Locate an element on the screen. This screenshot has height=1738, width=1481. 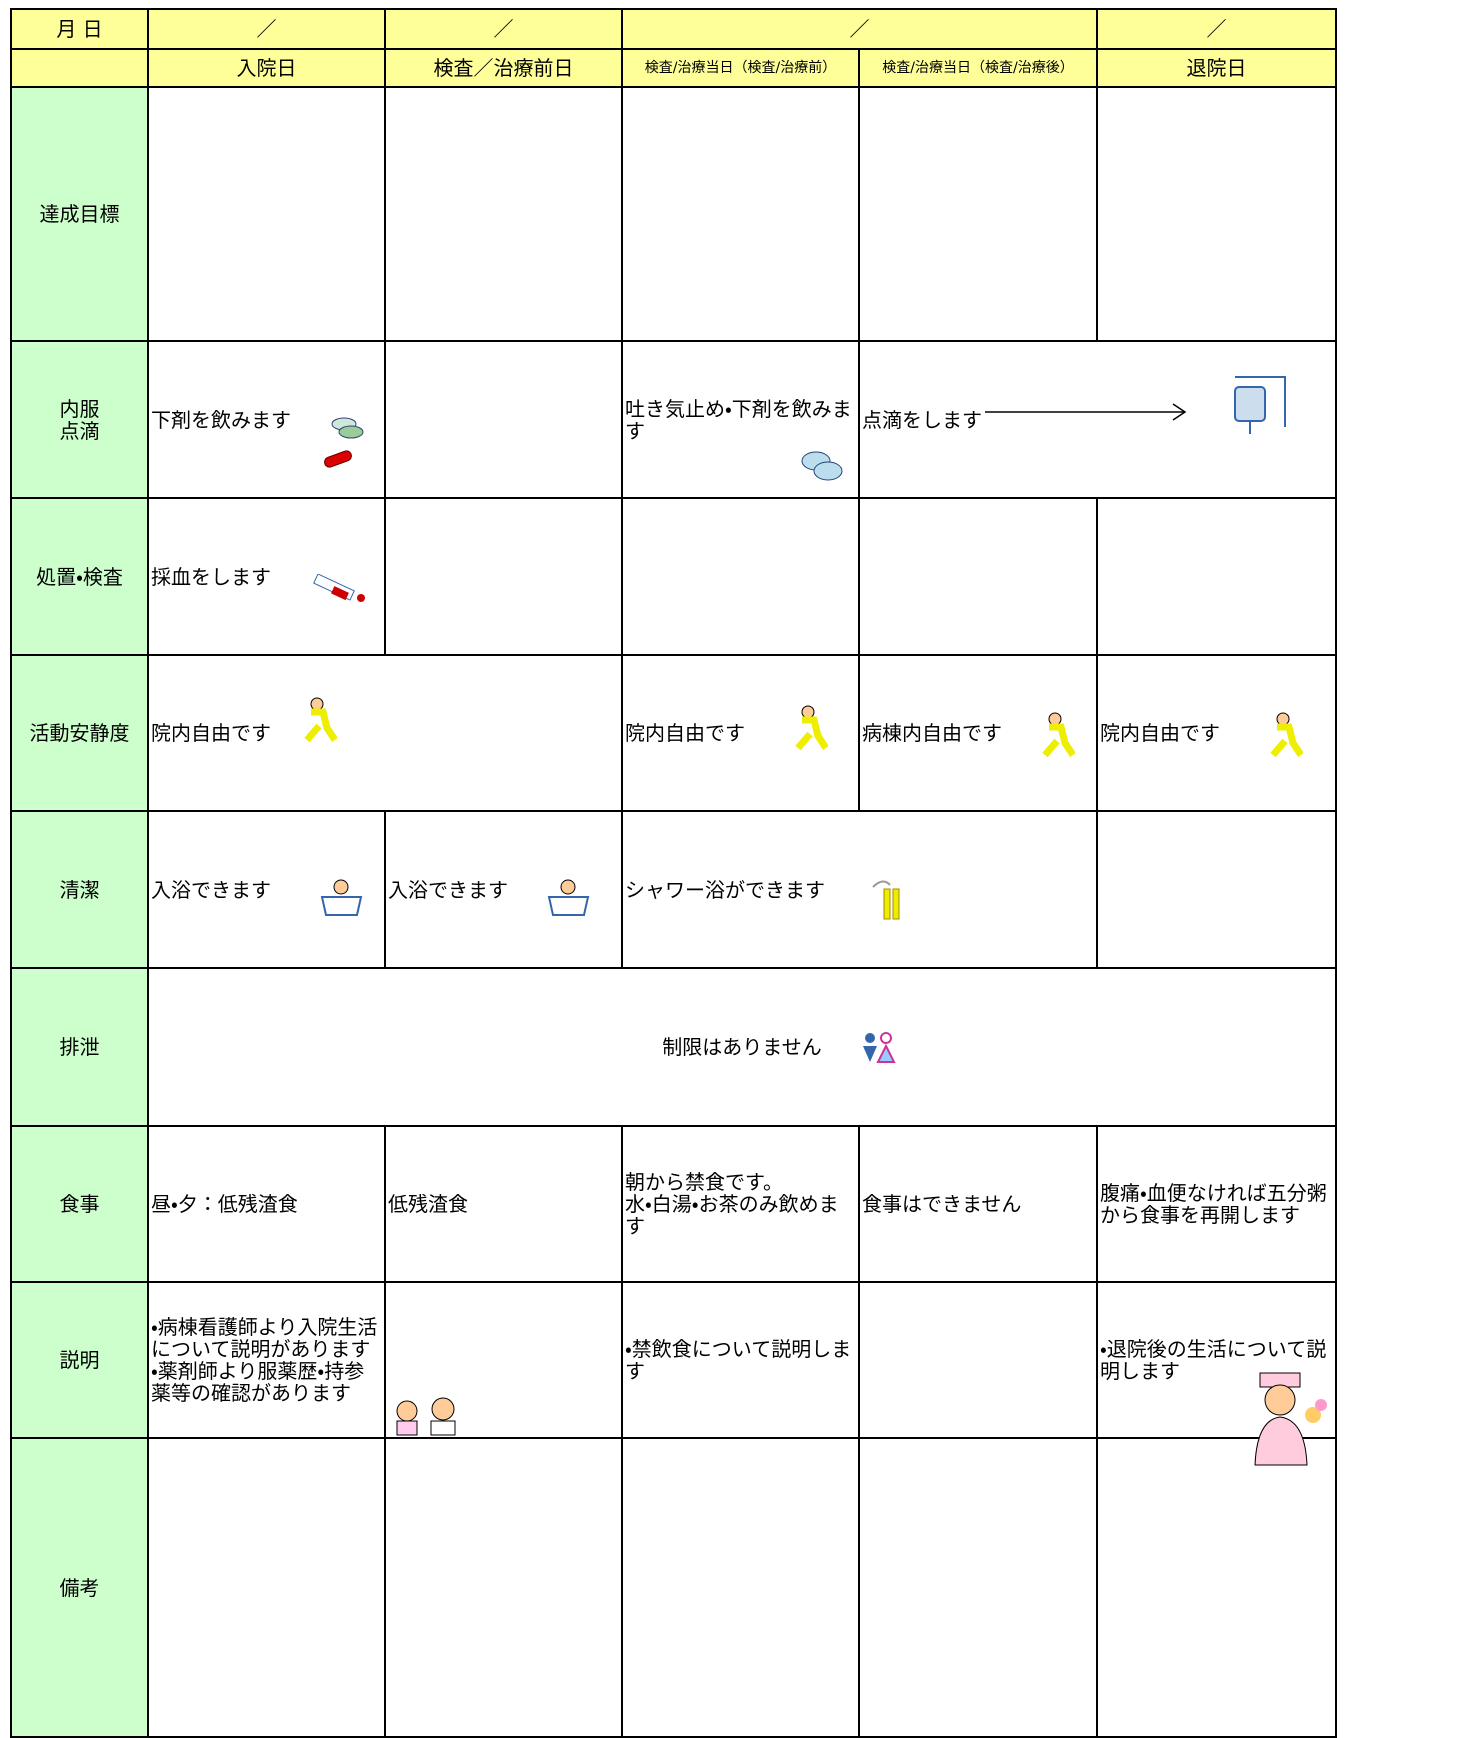
cell-text: 下剤を飲みます is located at coordinates (221, 419).